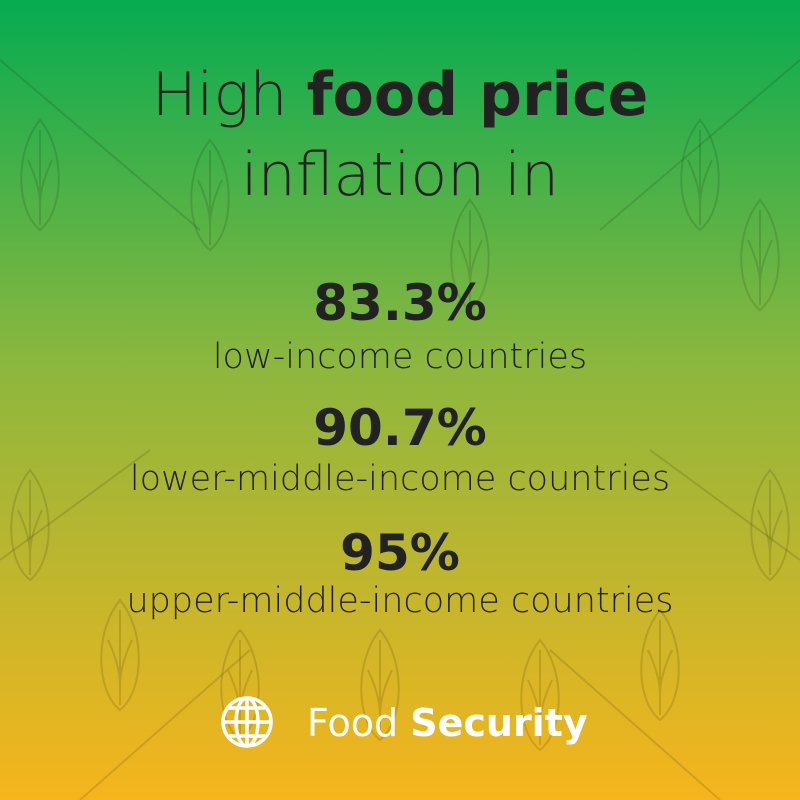 The image size is (800, 800). Describe the element at coordinates (478, 95) in the screenshot. I see `title-bold: food price` at that location.